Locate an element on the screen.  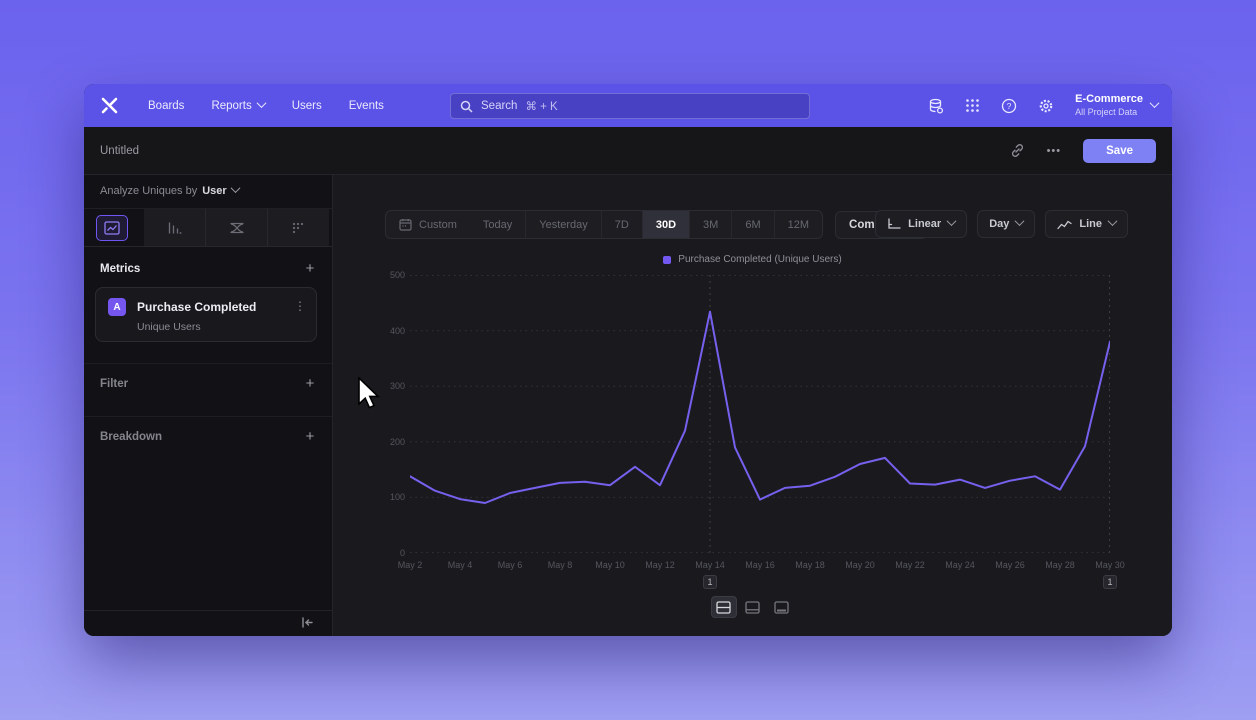
search-label: Search is located at coordinates (499, 106).